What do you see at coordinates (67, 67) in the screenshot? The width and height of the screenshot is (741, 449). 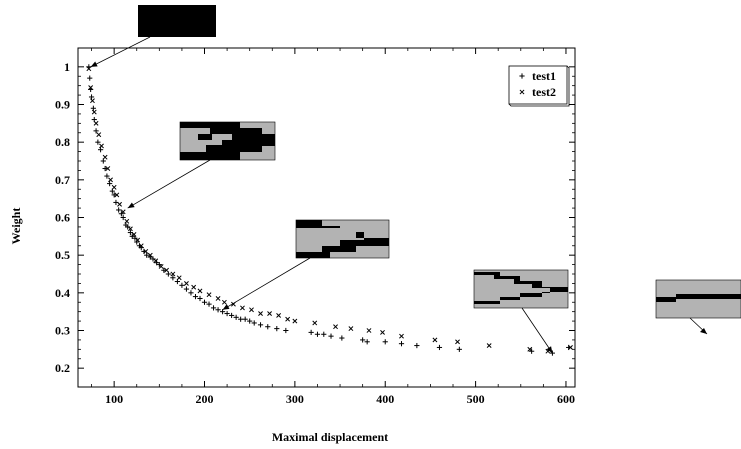 I see `y-tick-label: 1` at bounding box center [67, 67].